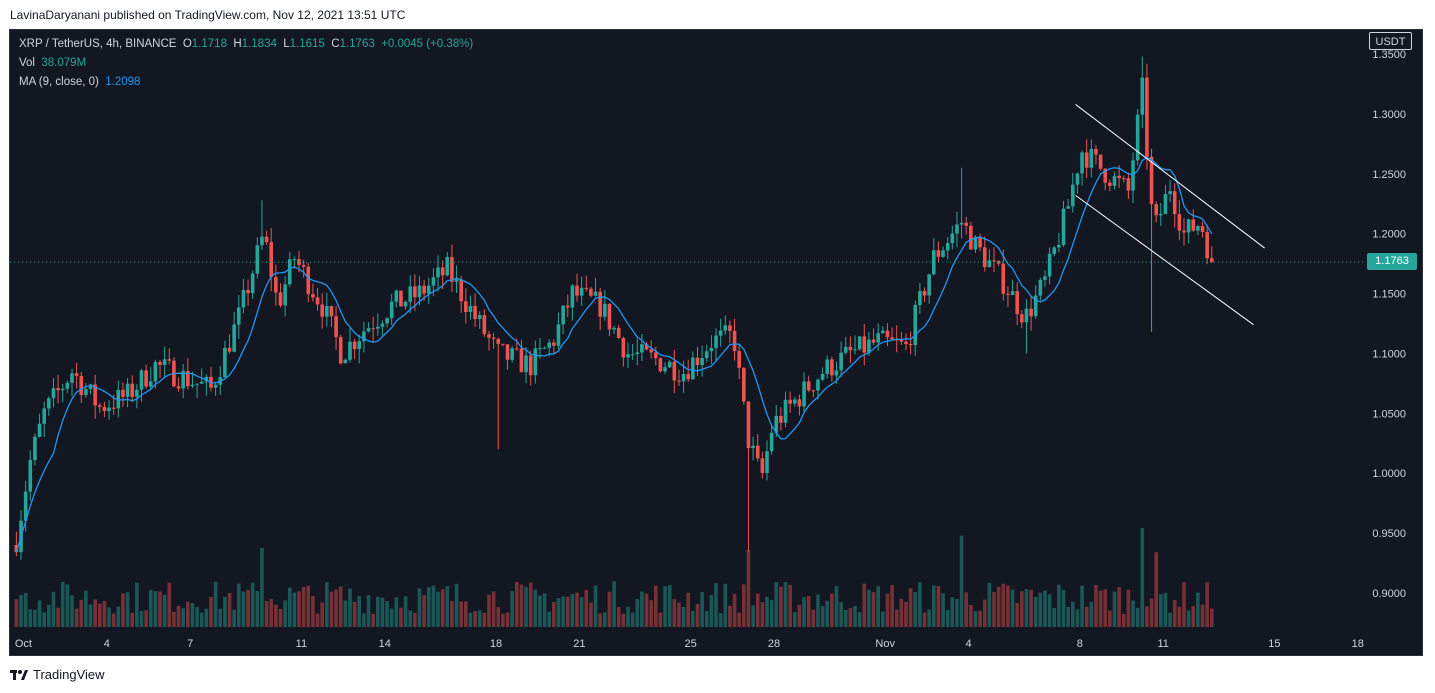  Describe the element at coordinates (1390, 41) in the screenshot. I see `price-unit-button: USDT` at that location.